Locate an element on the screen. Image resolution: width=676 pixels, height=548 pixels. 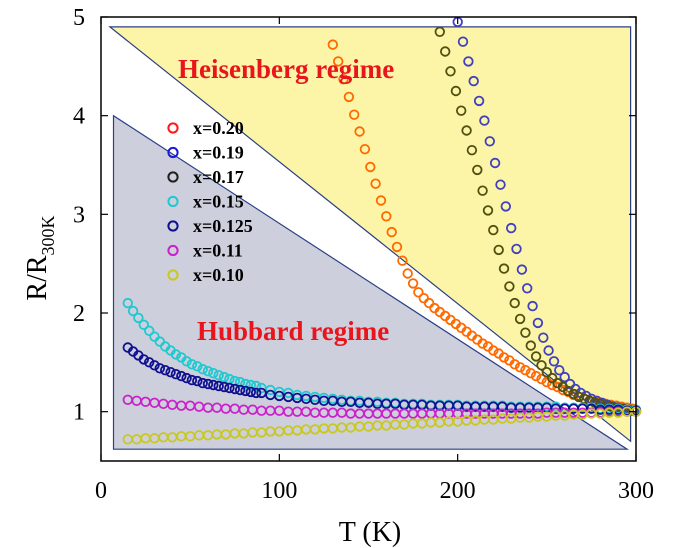
y-axis-label-subscript: 300K is located at coordinates (48, 235).